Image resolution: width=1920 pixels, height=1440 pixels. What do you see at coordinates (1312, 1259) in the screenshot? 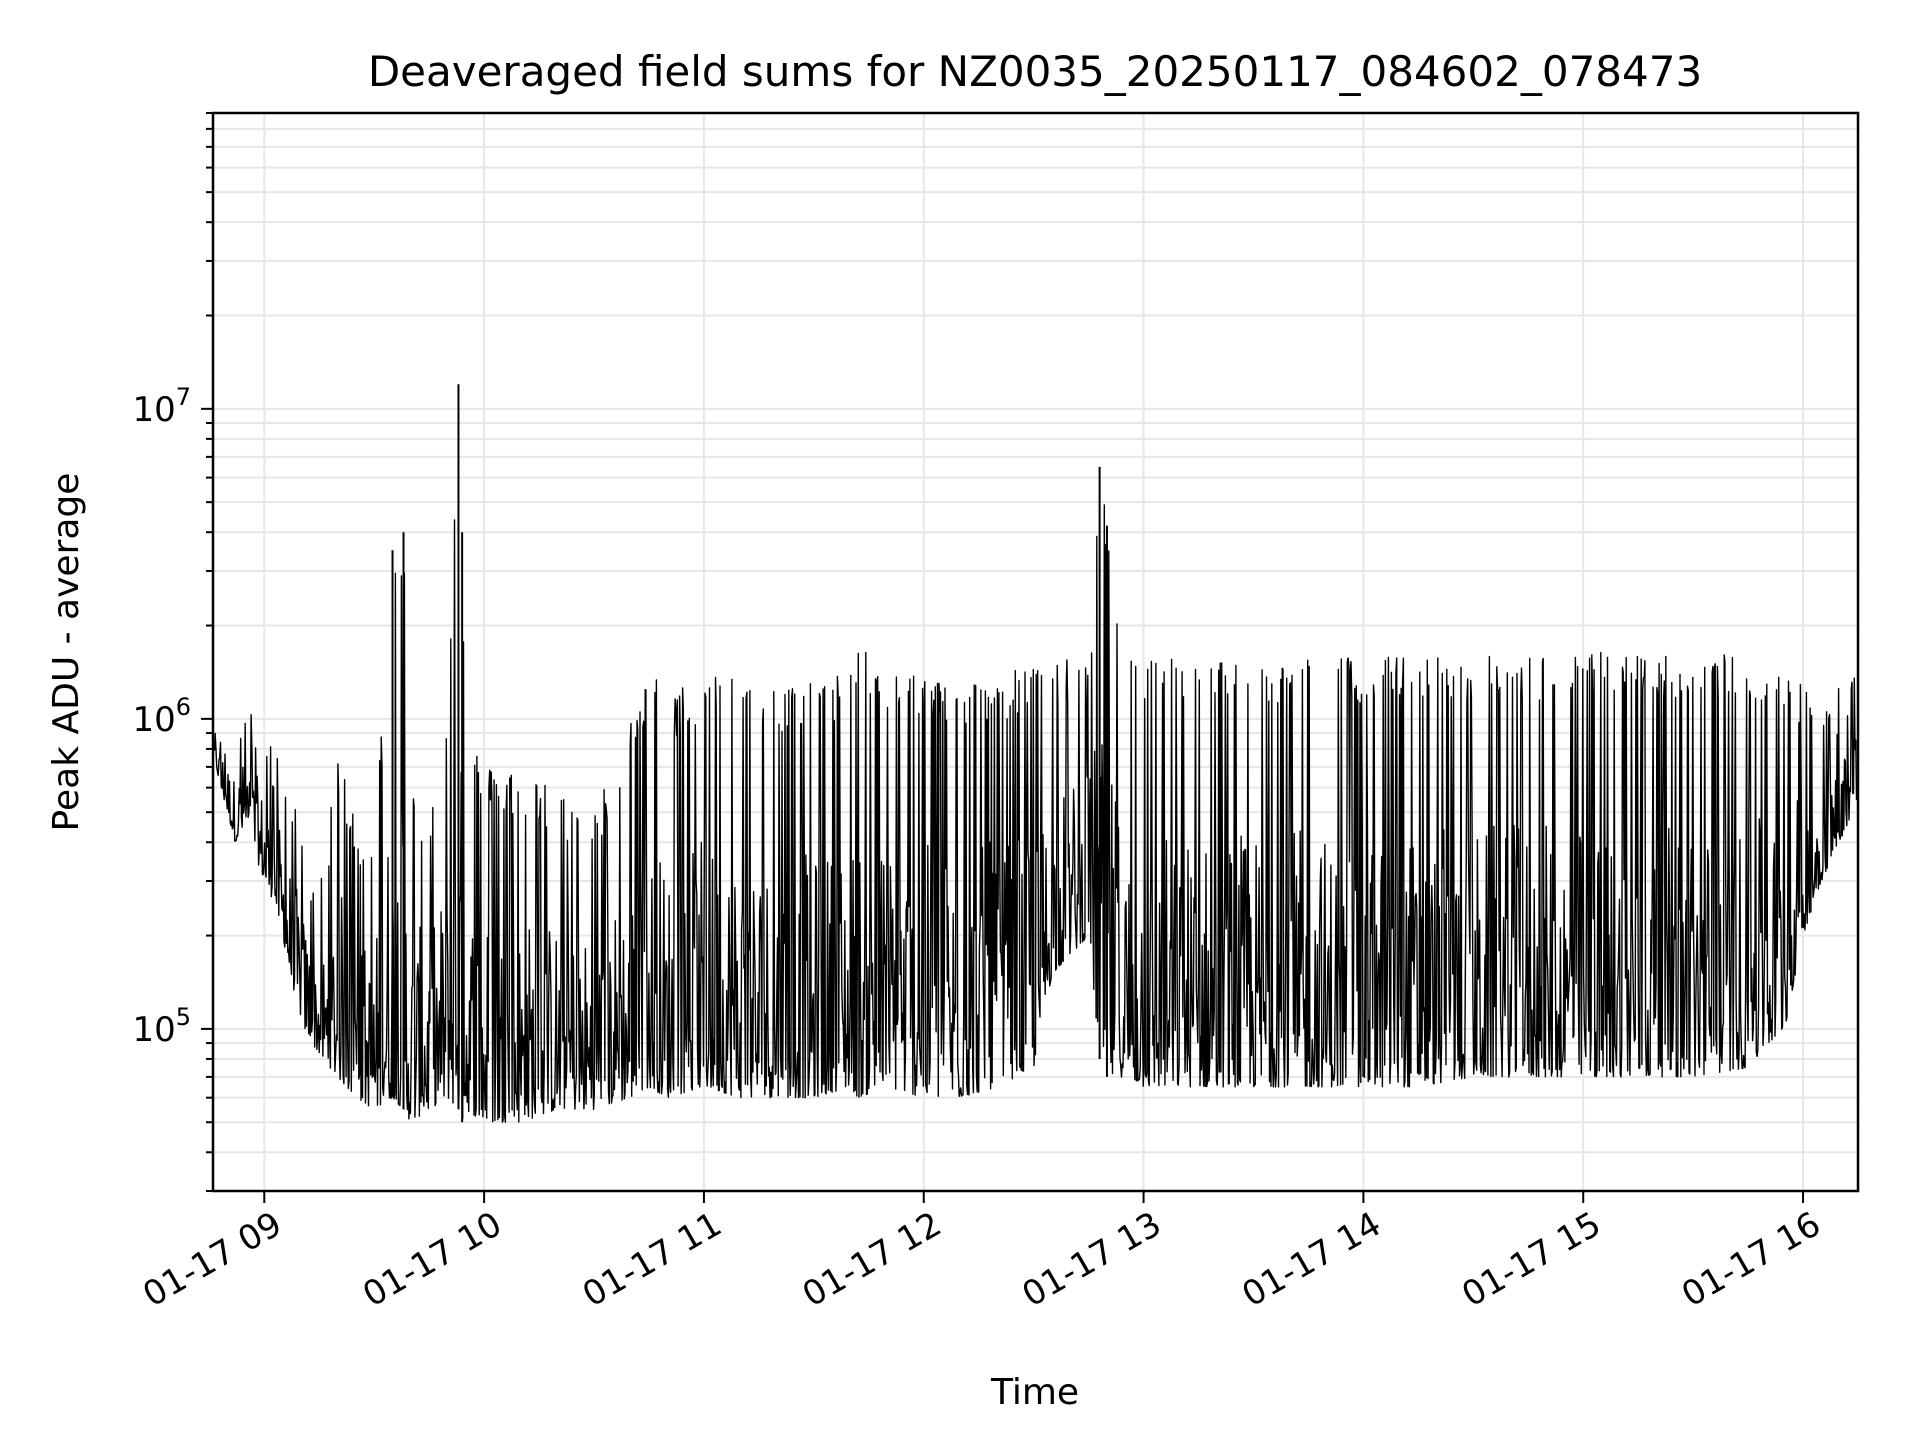
I see `x-tick-label: 01-17 14` at bounding box center [1312, 1259].